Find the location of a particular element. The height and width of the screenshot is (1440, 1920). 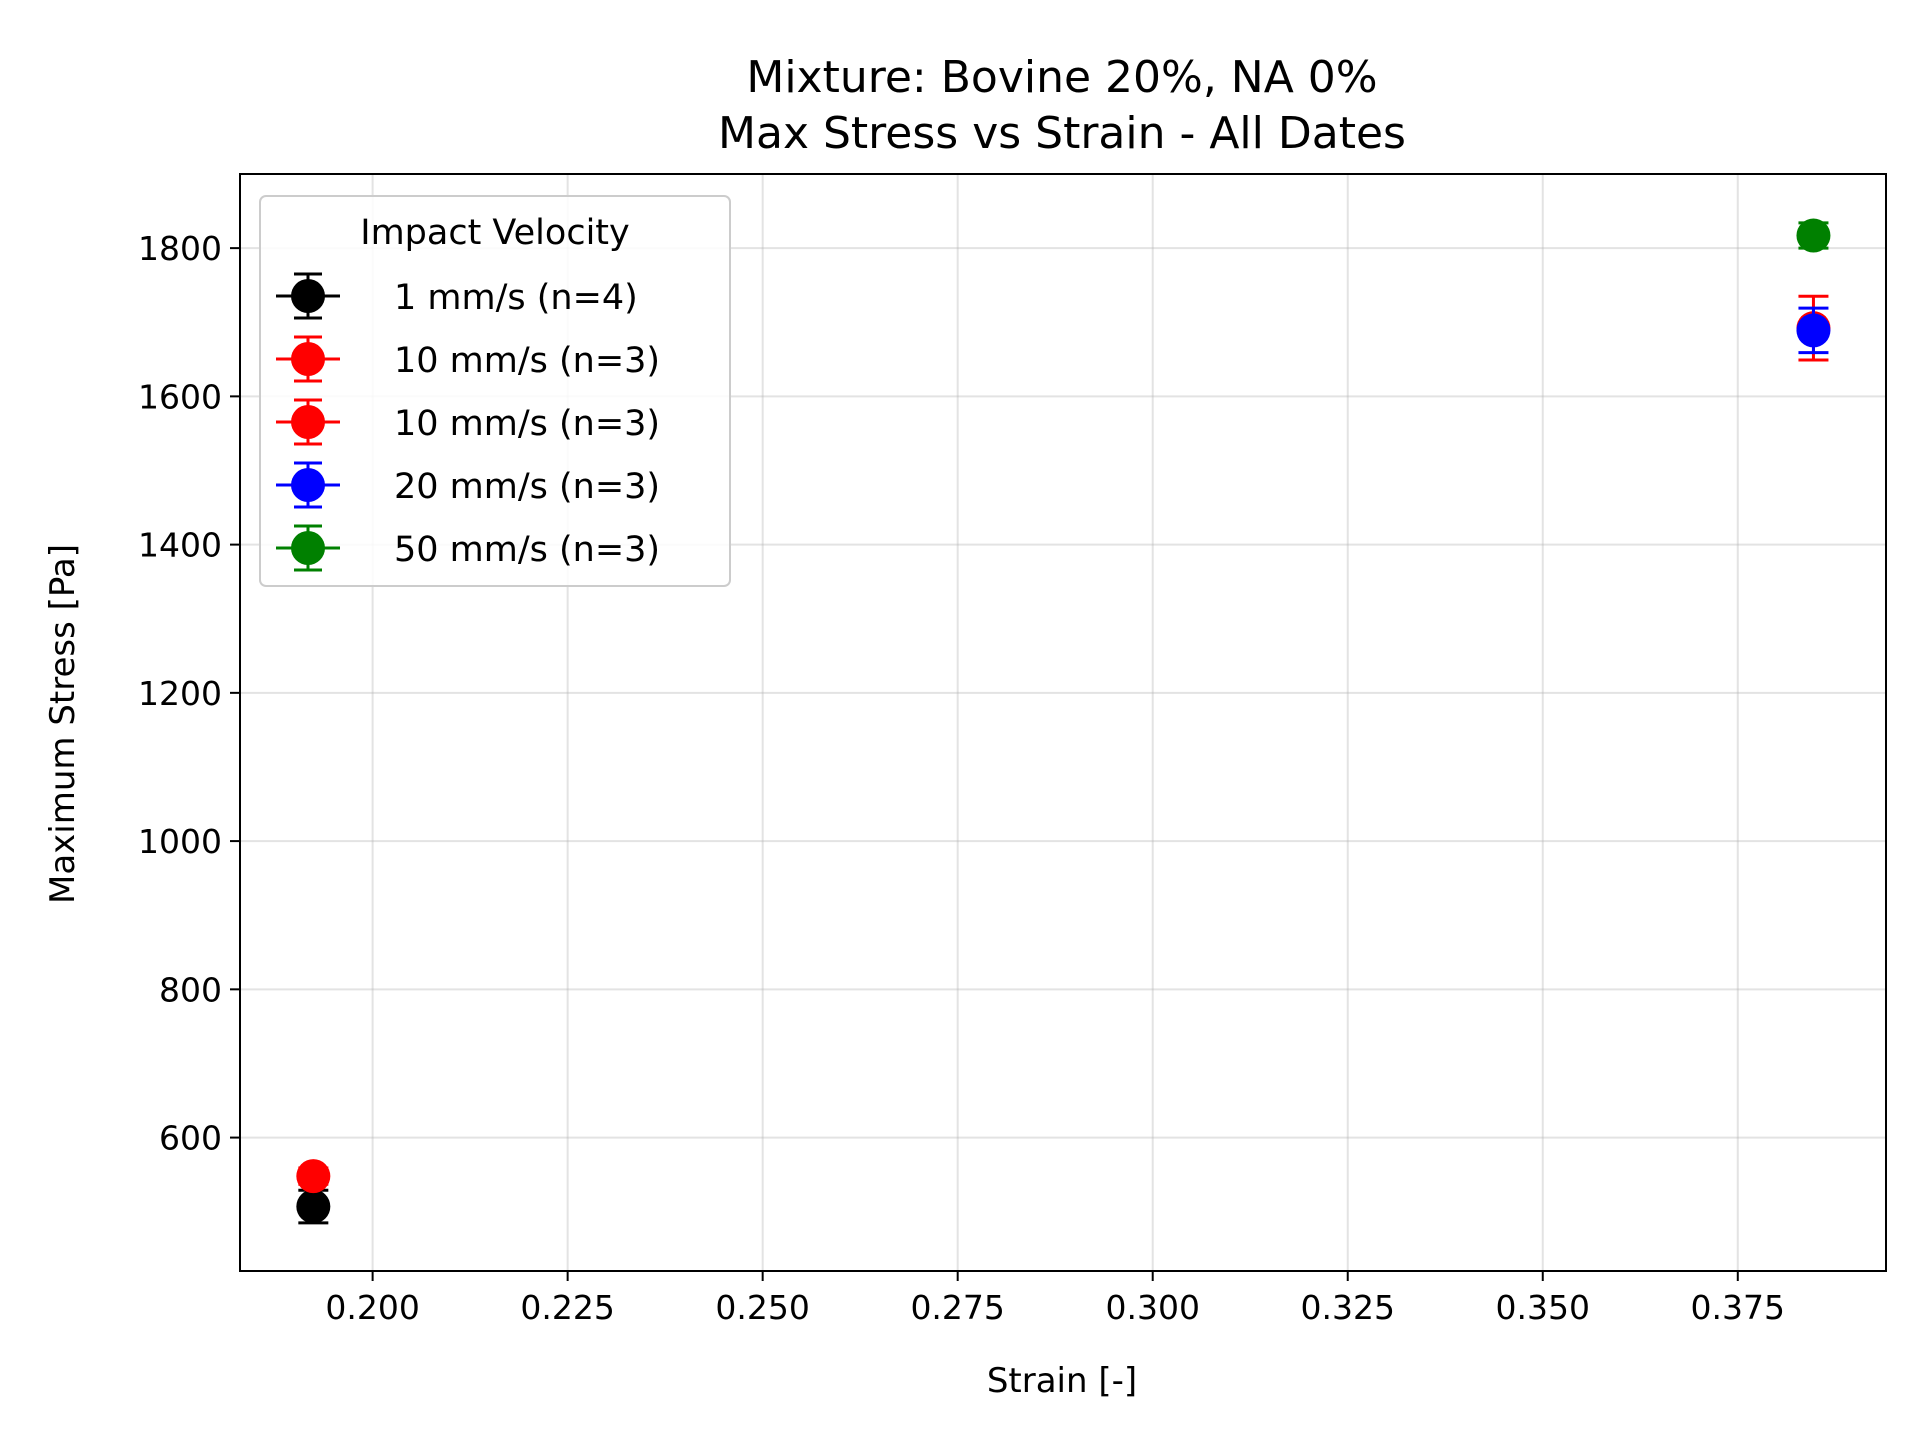

y-tick-label: 600 is located at coordinates (190, 1138).